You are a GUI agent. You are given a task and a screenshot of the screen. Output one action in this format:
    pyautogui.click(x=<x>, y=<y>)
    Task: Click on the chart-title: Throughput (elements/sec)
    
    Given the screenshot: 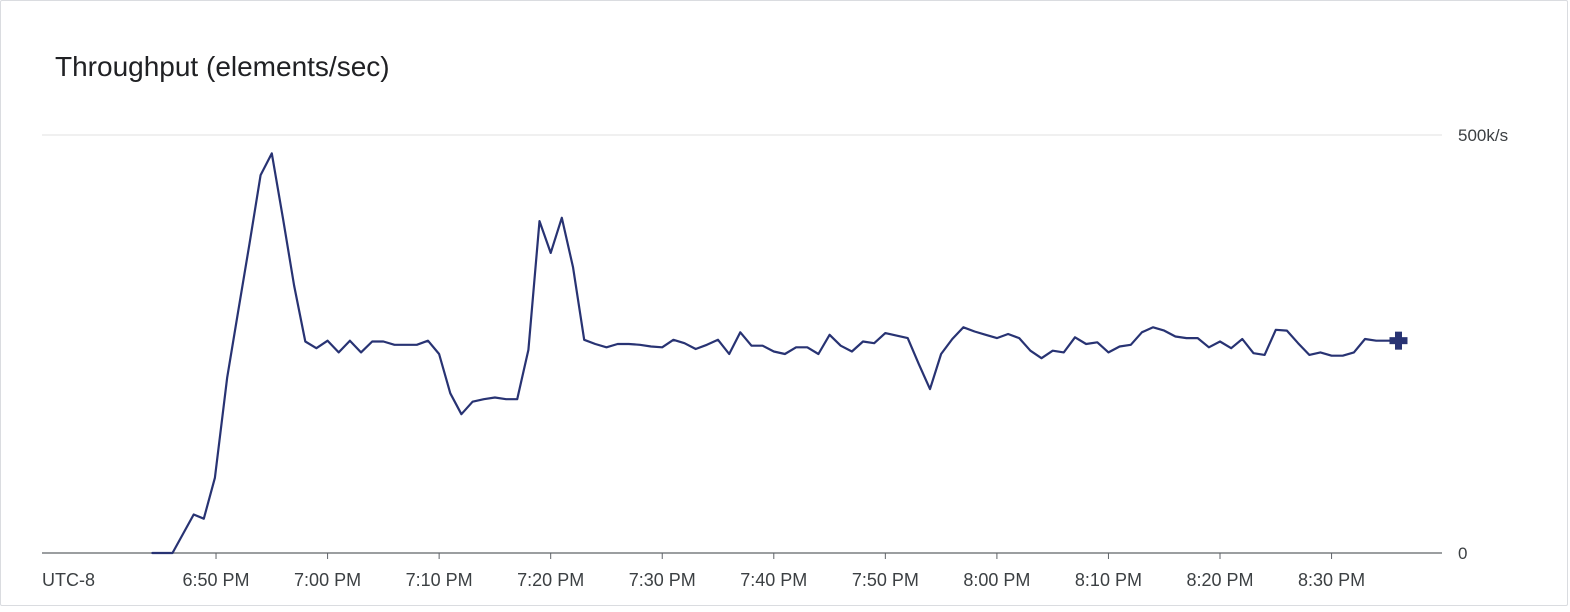 What is the action you would take?
    pyautogui.click(x=222, y=66)
    